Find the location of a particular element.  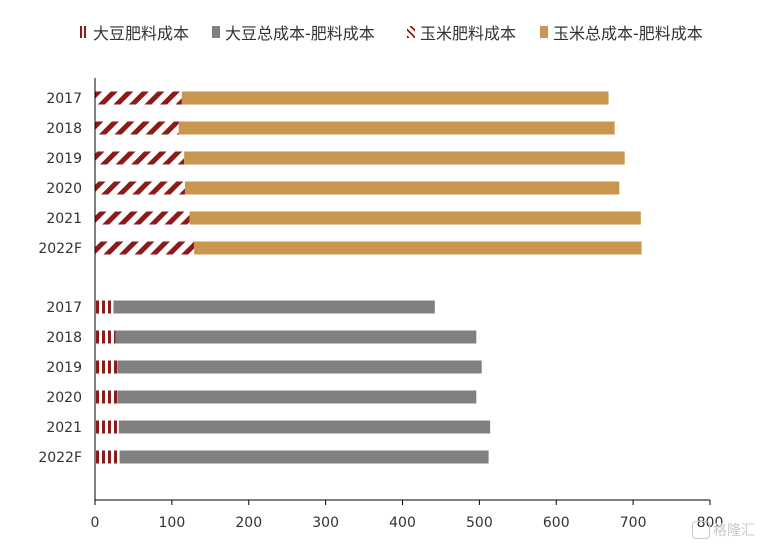

legend-item-soy-other: 大豆总成本-肥料成本 is located at coordinates (293, 32).